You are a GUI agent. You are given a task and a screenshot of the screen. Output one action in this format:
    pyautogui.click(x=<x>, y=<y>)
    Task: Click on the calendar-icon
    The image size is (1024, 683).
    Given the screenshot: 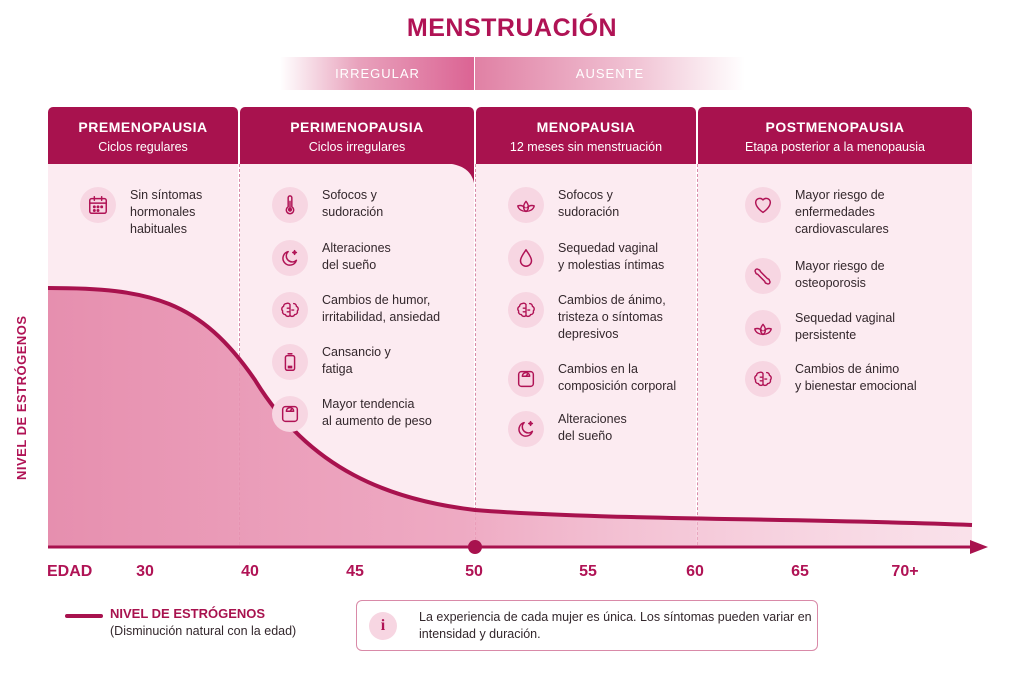 What is the action you would take?
    pyautogui.click(x=98, y=205)
    